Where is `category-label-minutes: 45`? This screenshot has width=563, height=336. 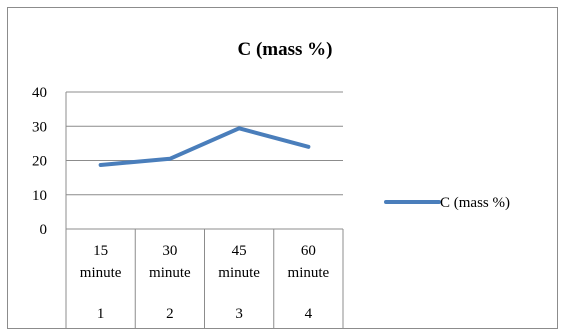 category-label-minutes: 45 is located at coordinates (239, 251).